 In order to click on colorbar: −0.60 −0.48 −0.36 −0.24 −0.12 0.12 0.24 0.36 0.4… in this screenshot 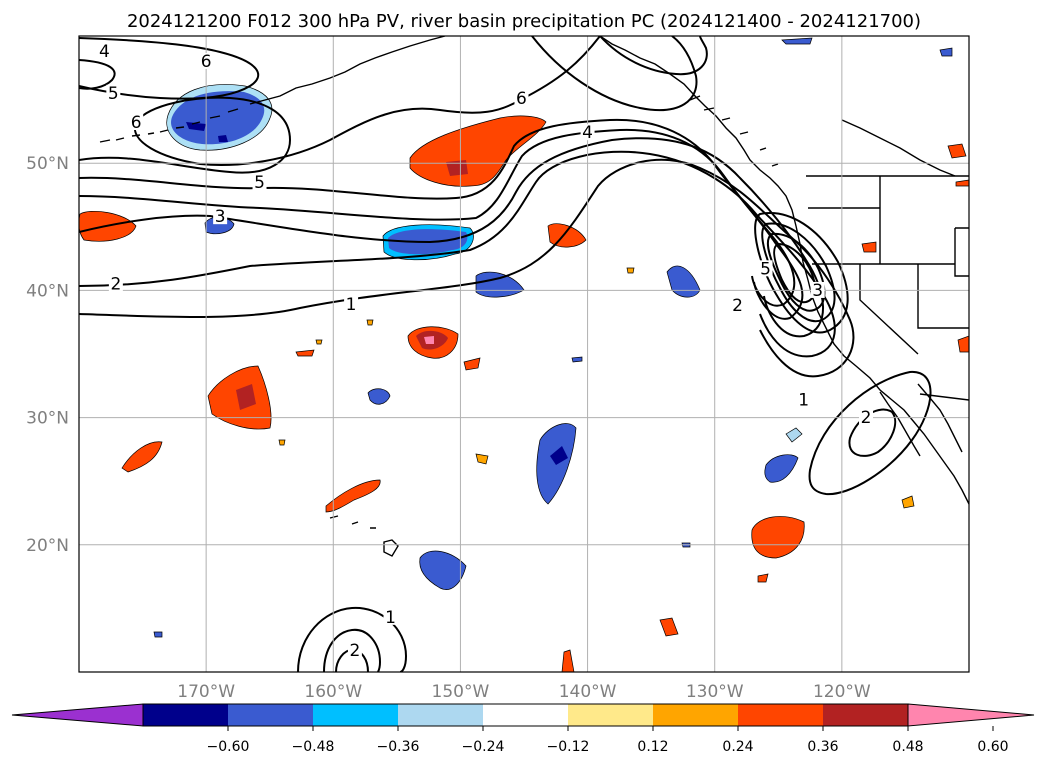, I will do `click(523, 729)`.